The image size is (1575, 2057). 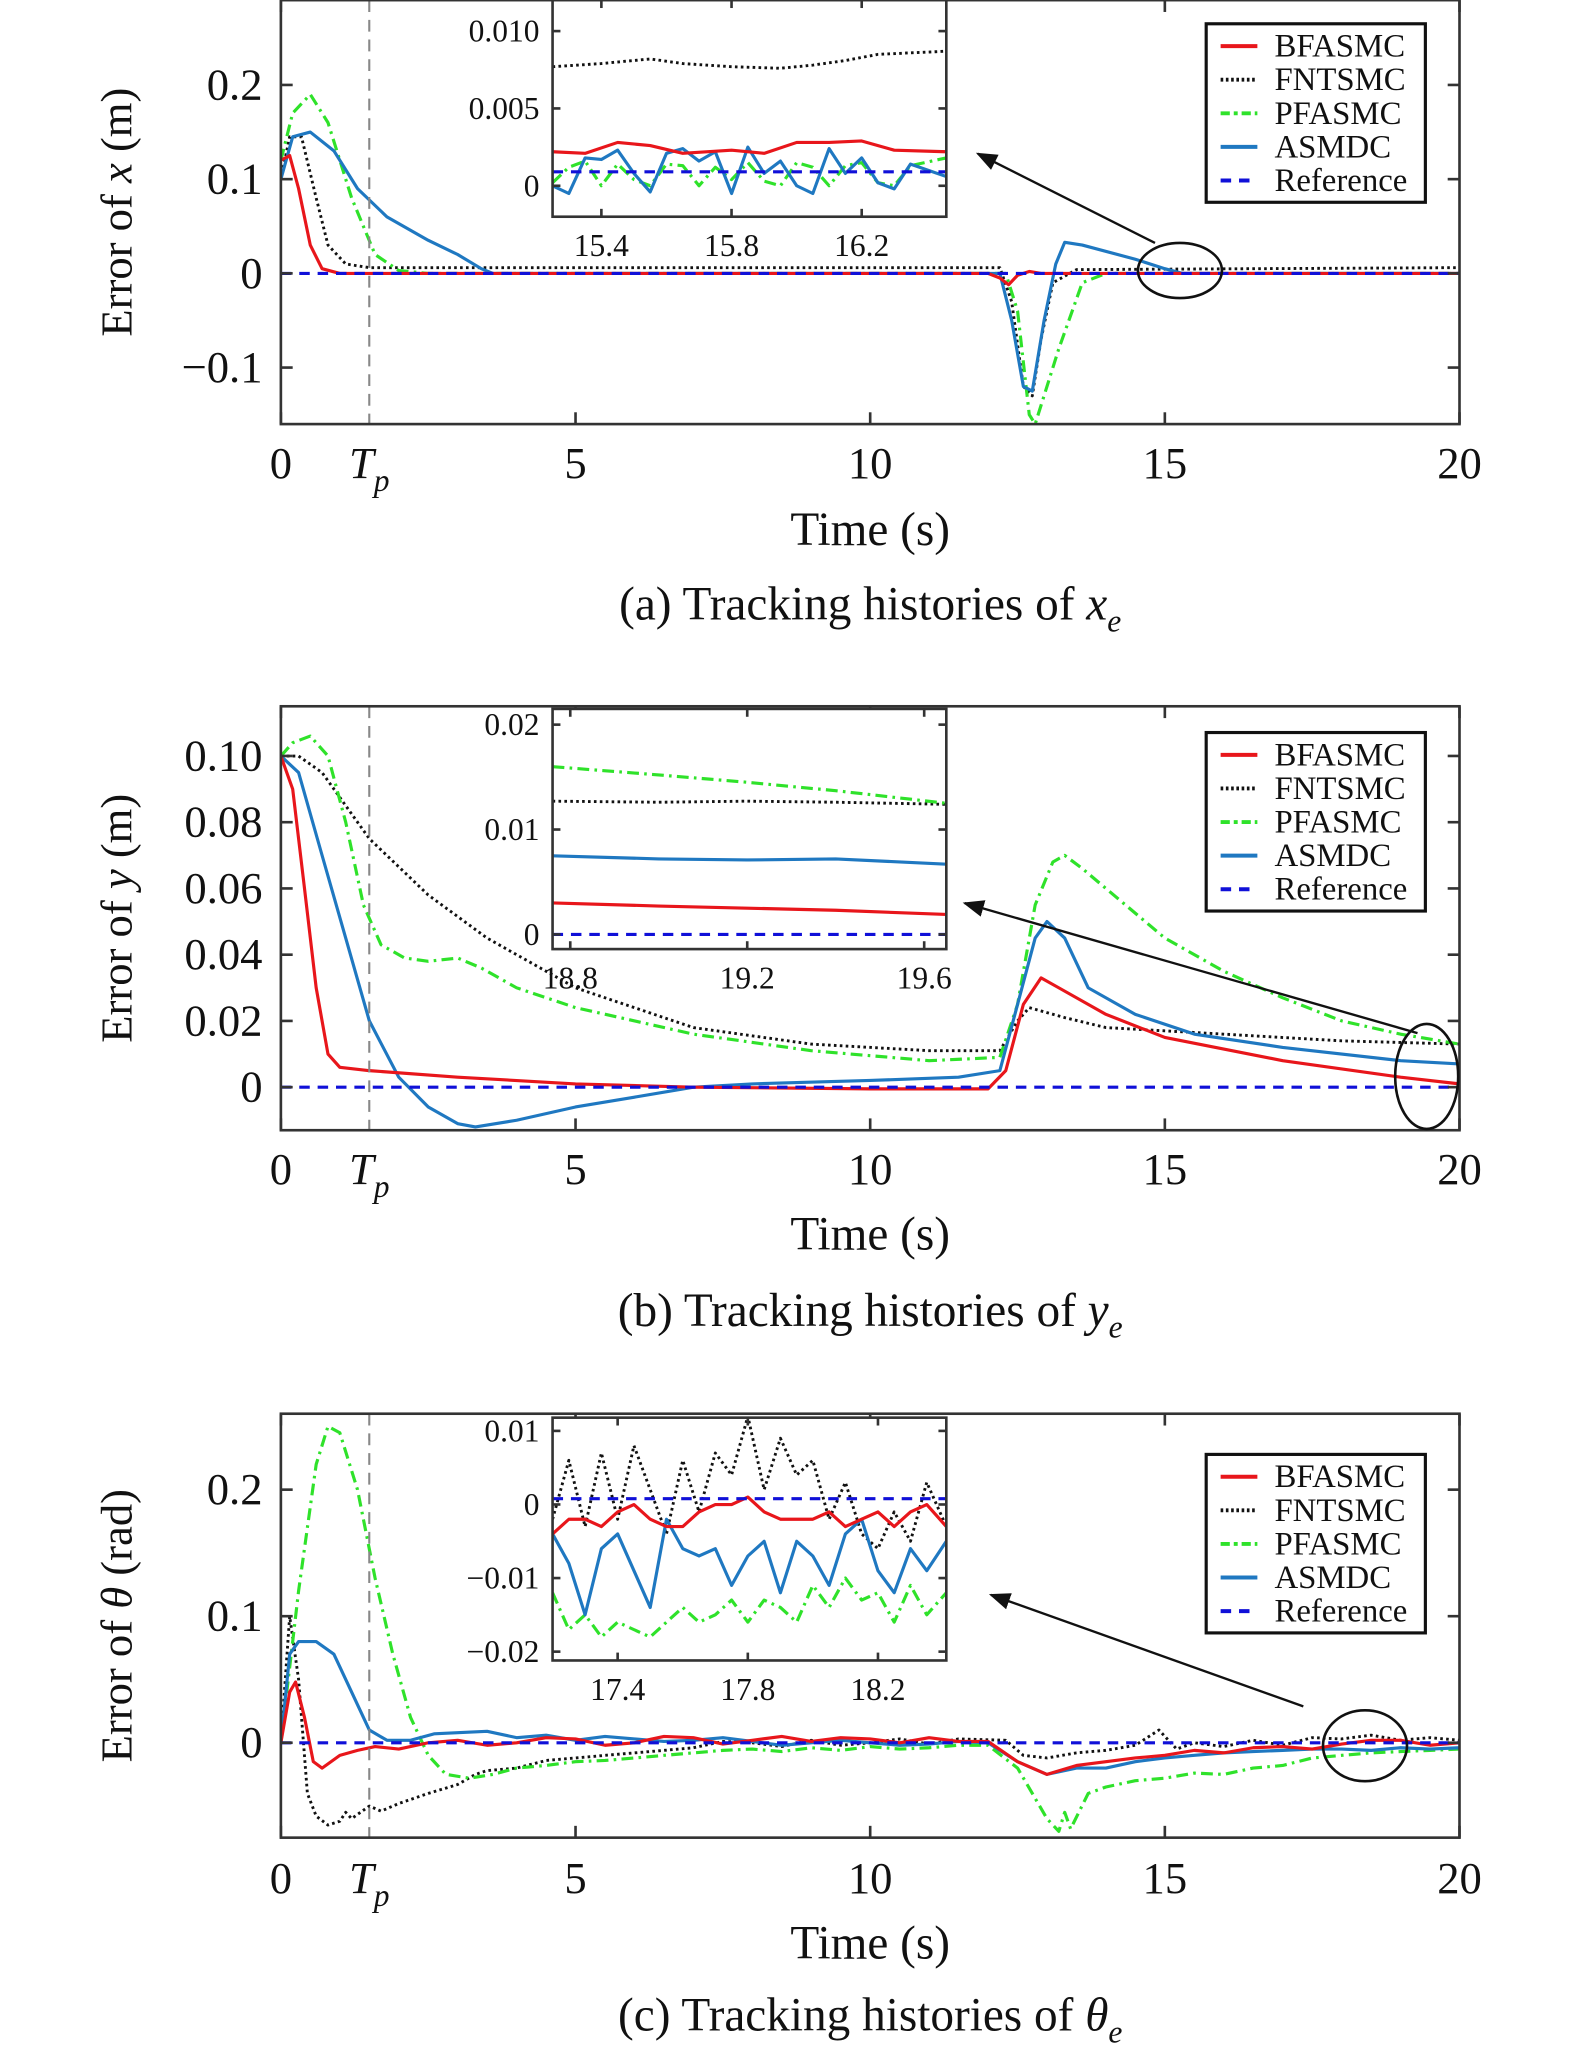 I want to click on caption-var: y, so click(x=1096, y=1311).